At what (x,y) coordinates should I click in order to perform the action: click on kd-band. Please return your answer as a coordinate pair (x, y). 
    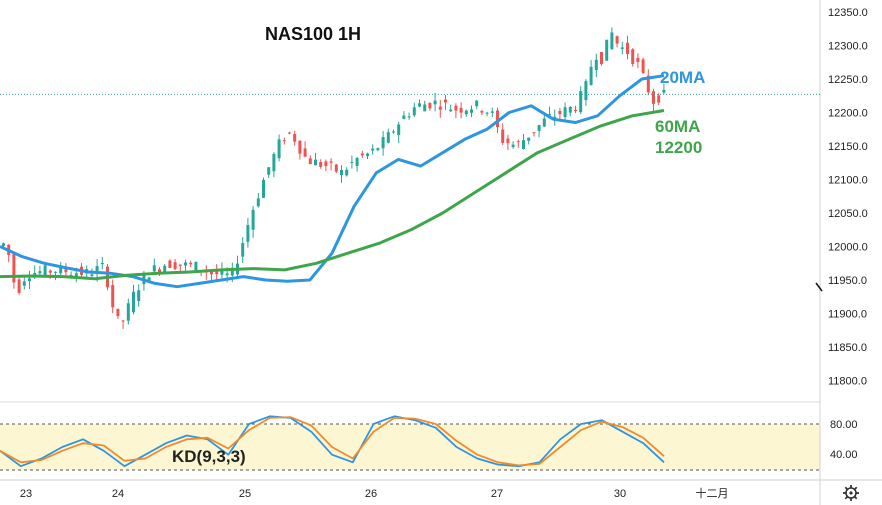
    Looking at the image, I should click on (410, 447).